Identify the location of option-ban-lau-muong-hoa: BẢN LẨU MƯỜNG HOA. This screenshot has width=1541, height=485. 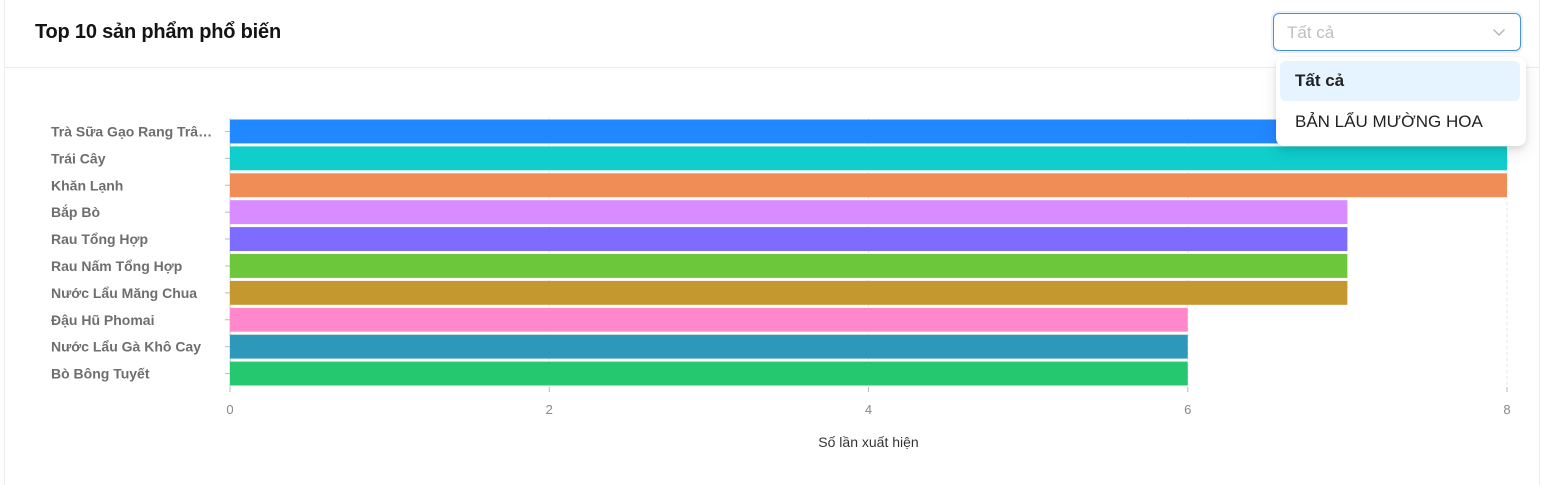
(1389, 121).